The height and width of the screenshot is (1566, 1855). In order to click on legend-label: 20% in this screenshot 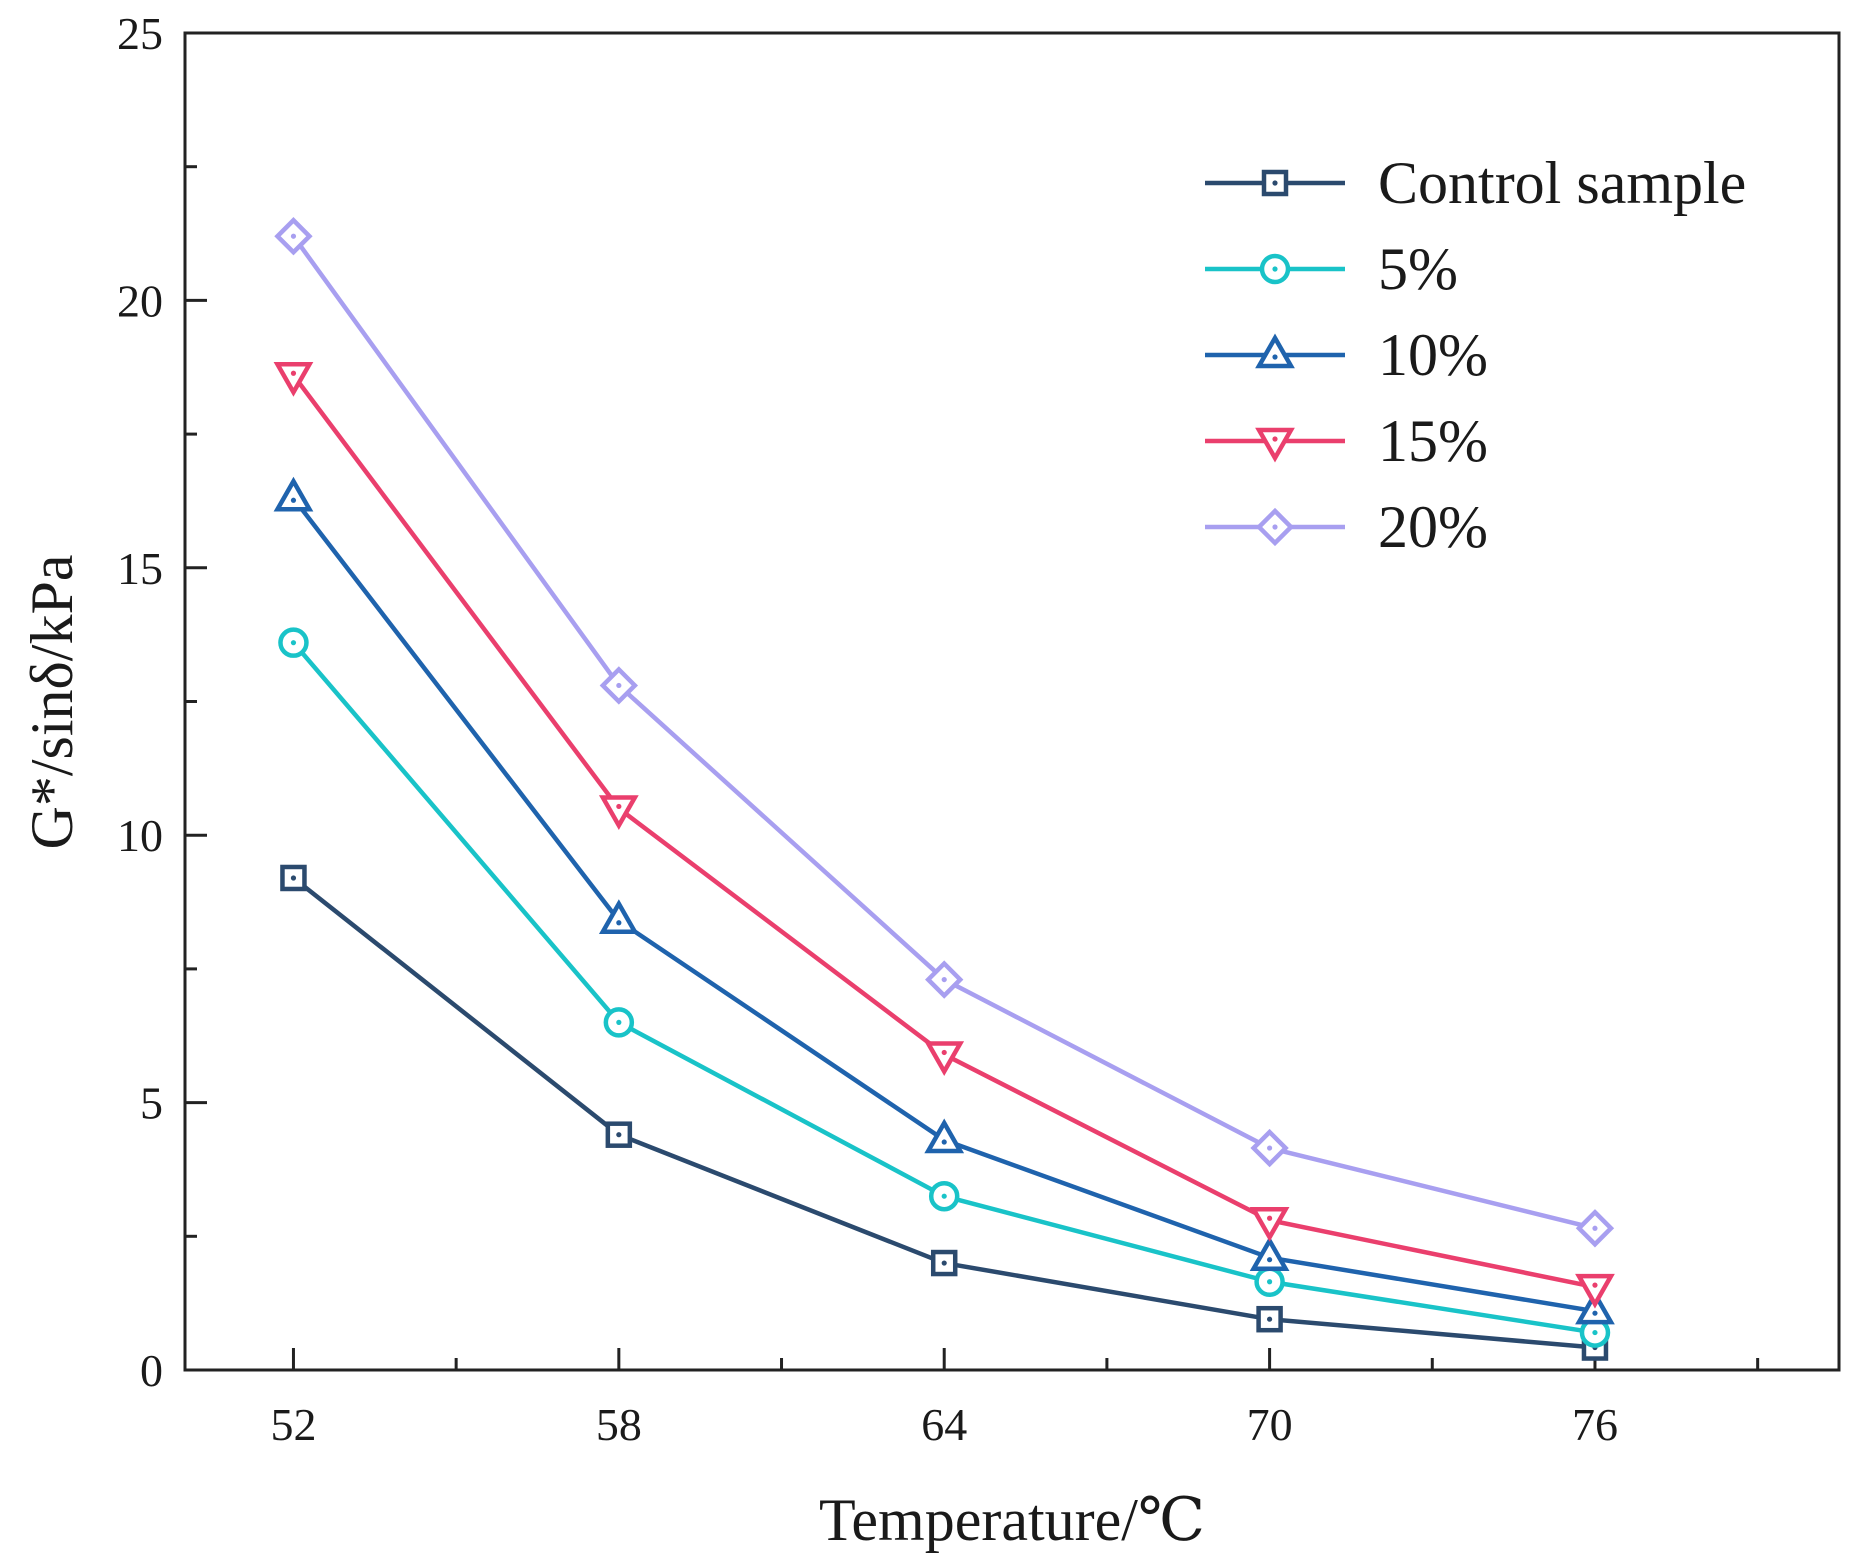, I will do `click(1433, 527)`.